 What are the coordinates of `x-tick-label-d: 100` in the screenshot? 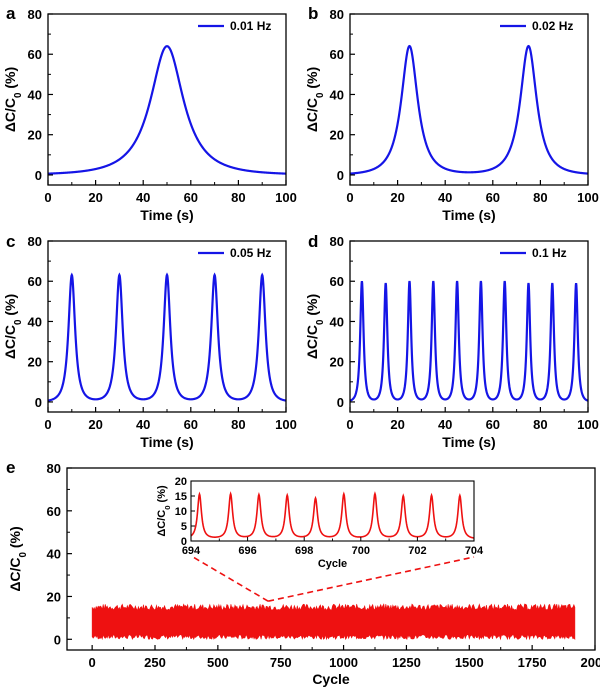 It's located at (588, 424).